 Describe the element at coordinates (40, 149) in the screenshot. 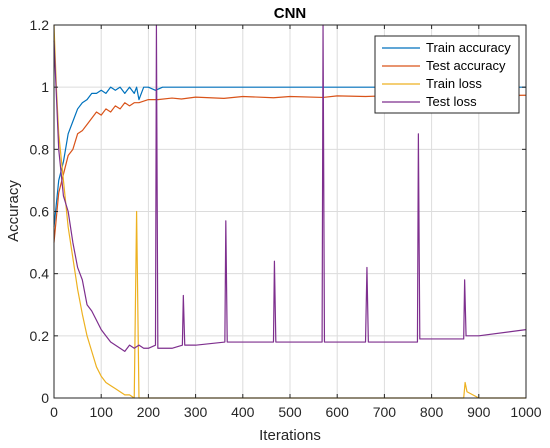

I see `y-tick-label: 0.8` at that location.